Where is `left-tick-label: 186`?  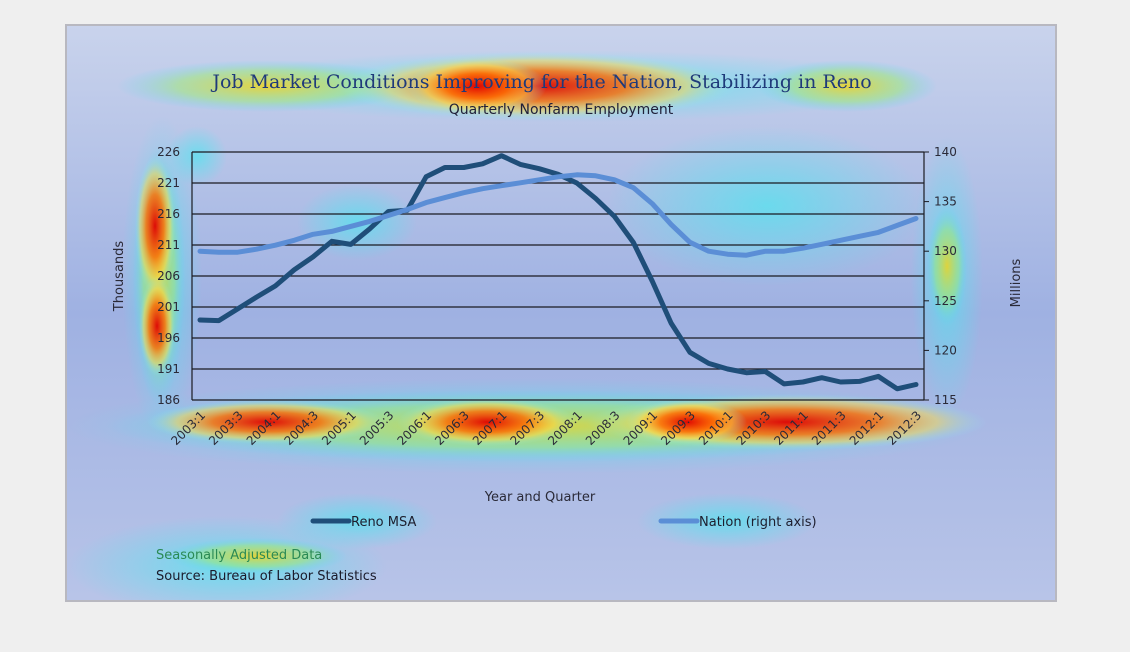
left-tick-label: 186 is located at coordinates (168, 400).